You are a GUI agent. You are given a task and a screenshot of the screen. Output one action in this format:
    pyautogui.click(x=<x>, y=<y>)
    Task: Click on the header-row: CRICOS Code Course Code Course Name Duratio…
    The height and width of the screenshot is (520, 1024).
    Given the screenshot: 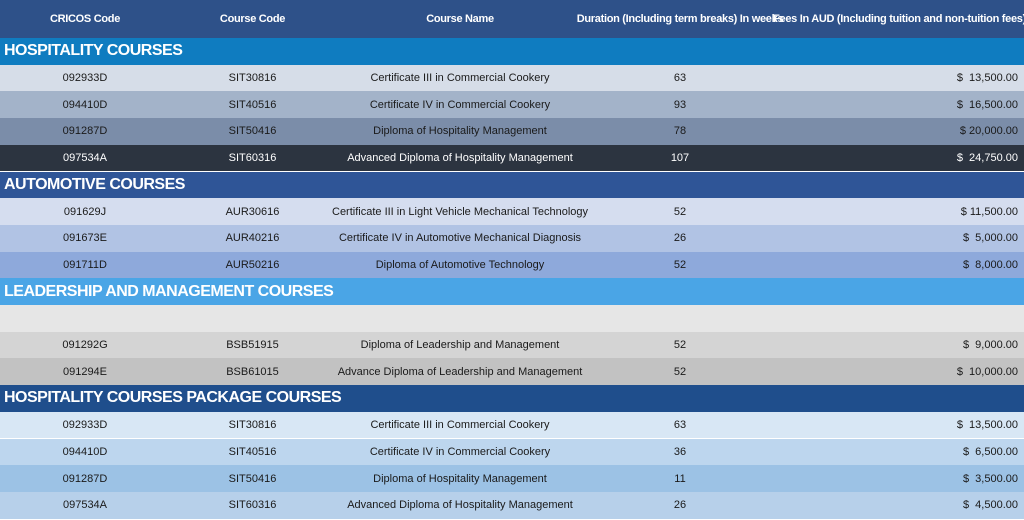 What is the action you would take?
    pyautogui.click(x=512, y=19)
    